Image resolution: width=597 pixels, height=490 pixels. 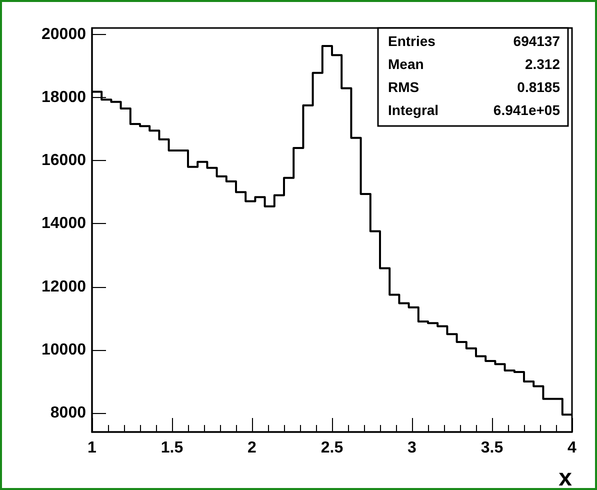 What do you see at coordinates (64, 287) in the screenshot?
I see `y-tick-label: 12000` at bounding box center [64, 287].